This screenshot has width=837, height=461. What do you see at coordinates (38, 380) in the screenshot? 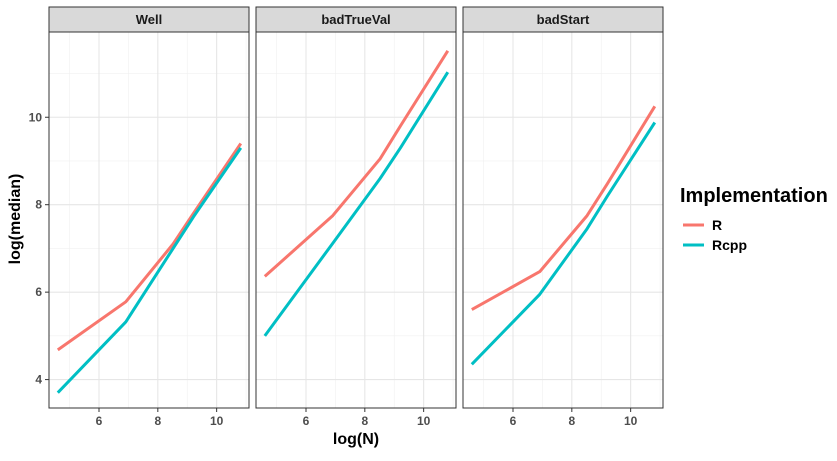
I see `y-tick-label: 4` at bounding box center [38, 380].